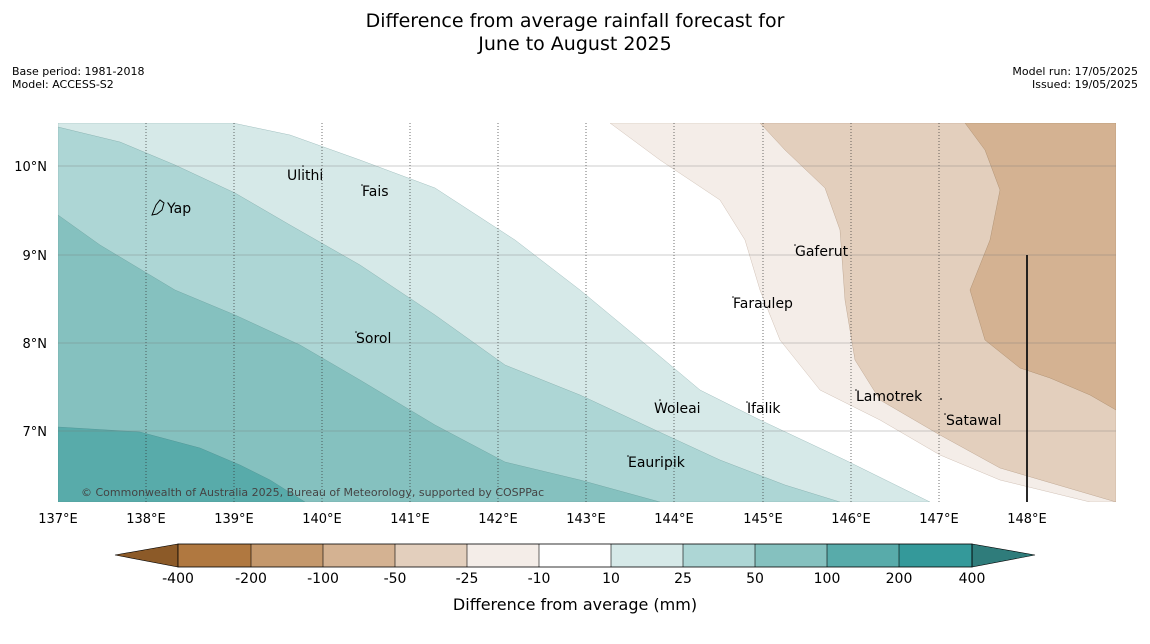  I want to click on colorbar-tick-label: -50, so click(395, 579).